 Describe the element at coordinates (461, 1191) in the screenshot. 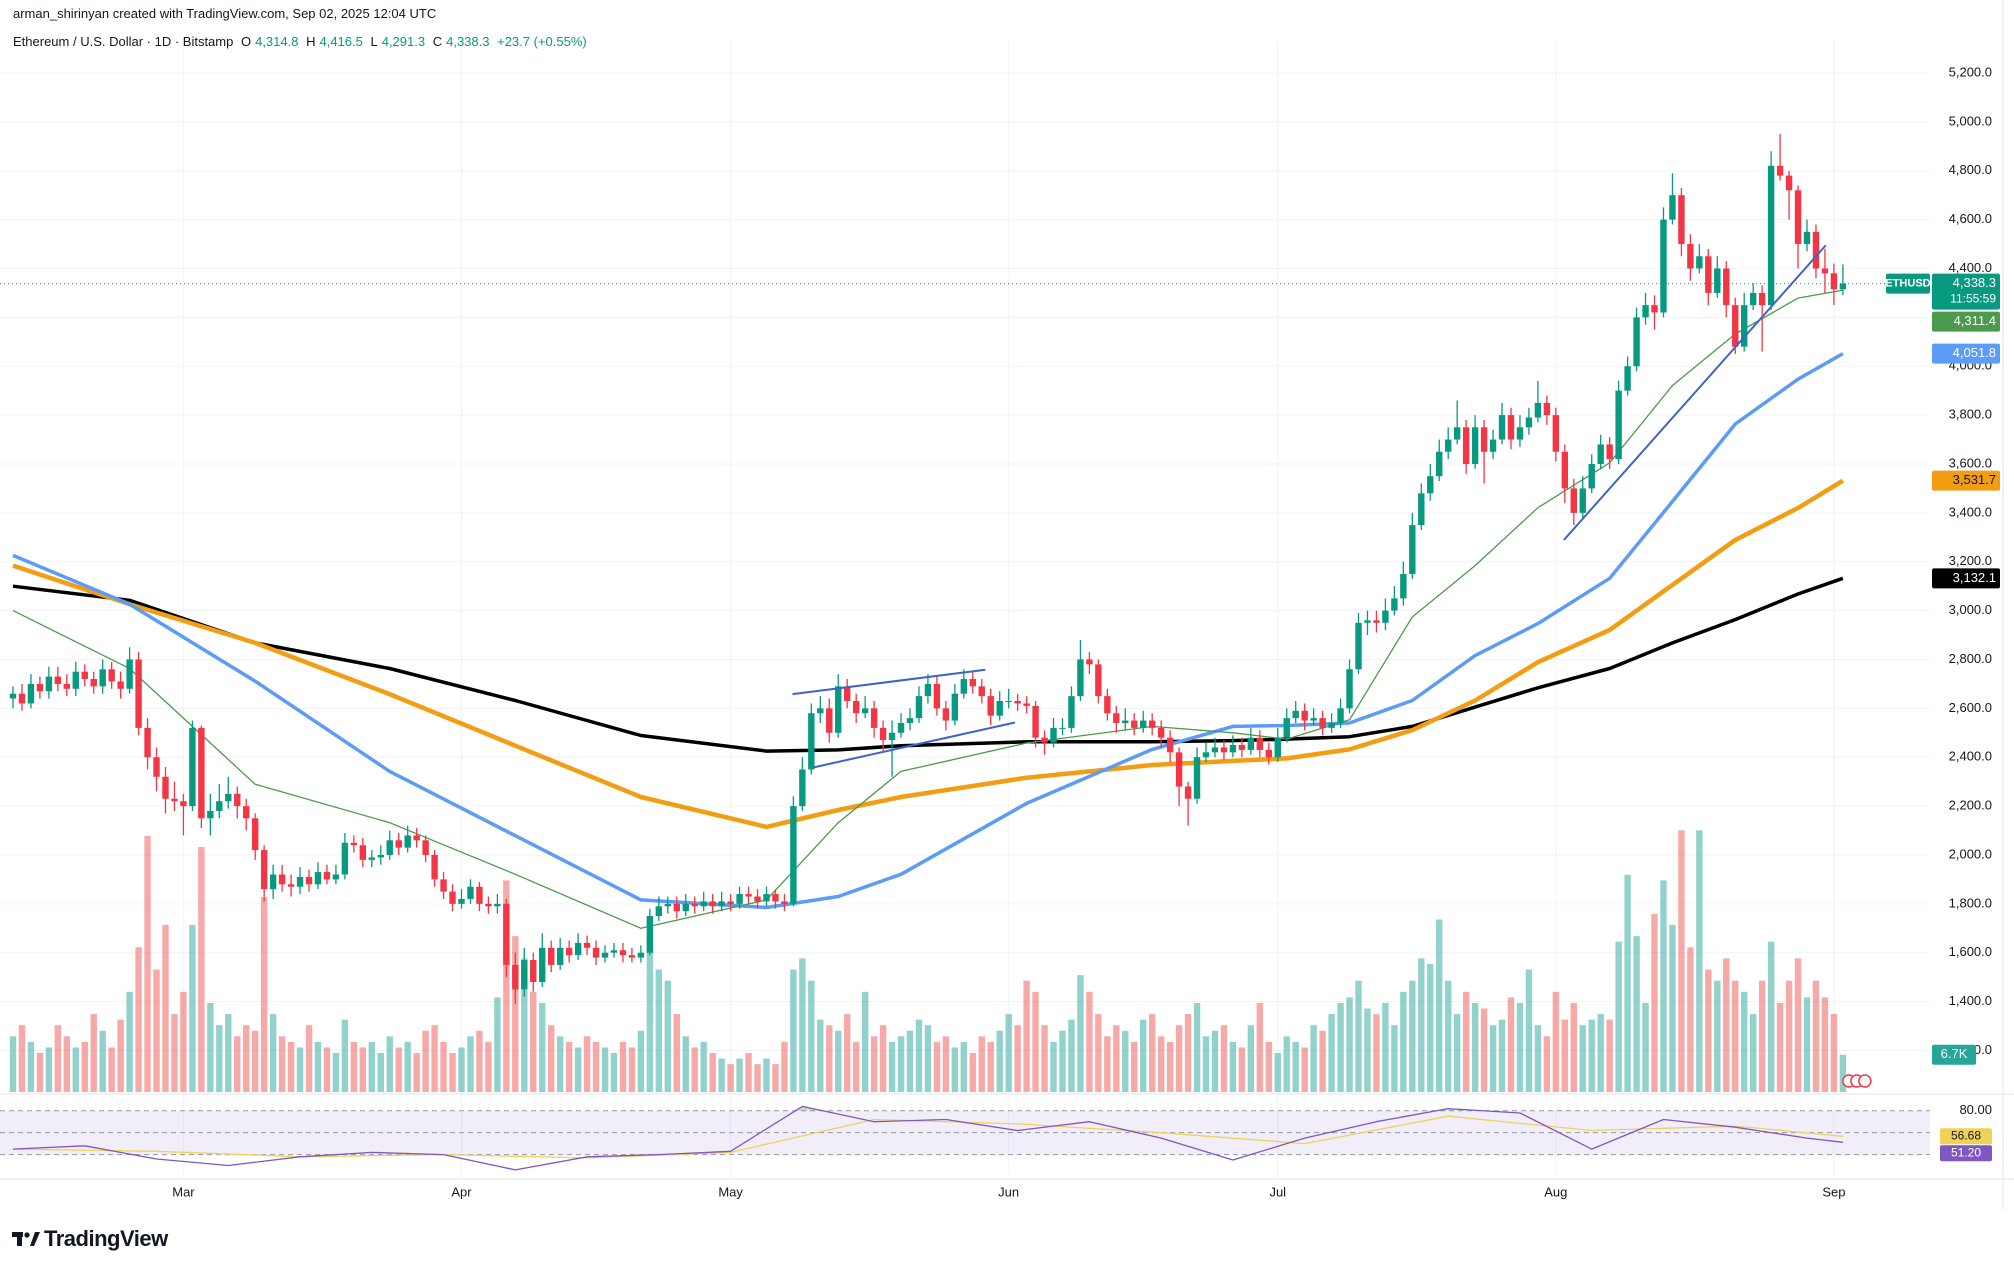

I see `x-tick-label: Apr` at that location.